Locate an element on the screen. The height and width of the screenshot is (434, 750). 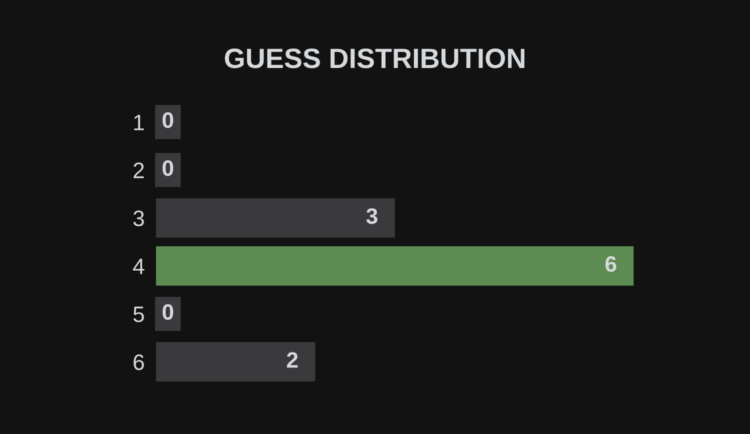
y-tick-label: 3 is located at coordinates (138, 218).